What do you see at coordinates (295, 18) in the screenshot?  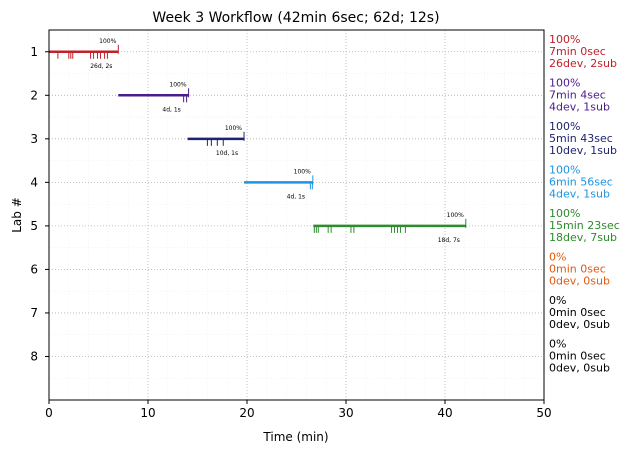 I see `chart-title: Week 3 Workflow (42min 6sec; 62d; 12s)` at bounding box center [295, 18].